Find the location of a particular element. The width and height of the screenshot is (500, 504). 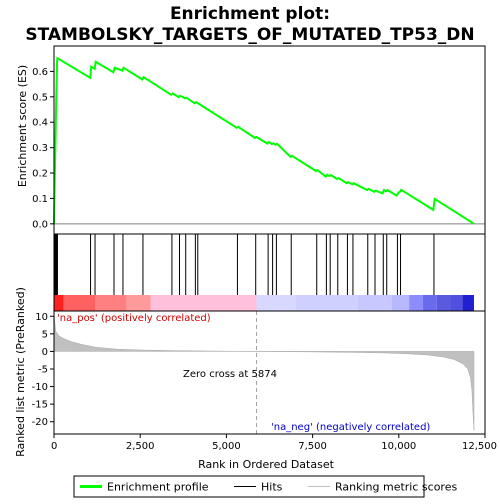

metric-tick-label-4: -10 is located at coordinates (40, 387).